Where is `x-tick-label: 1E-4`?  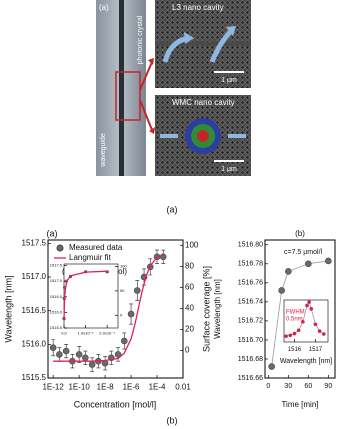 x-tick-label: 1E-4 is located at coordinates (157, 386).